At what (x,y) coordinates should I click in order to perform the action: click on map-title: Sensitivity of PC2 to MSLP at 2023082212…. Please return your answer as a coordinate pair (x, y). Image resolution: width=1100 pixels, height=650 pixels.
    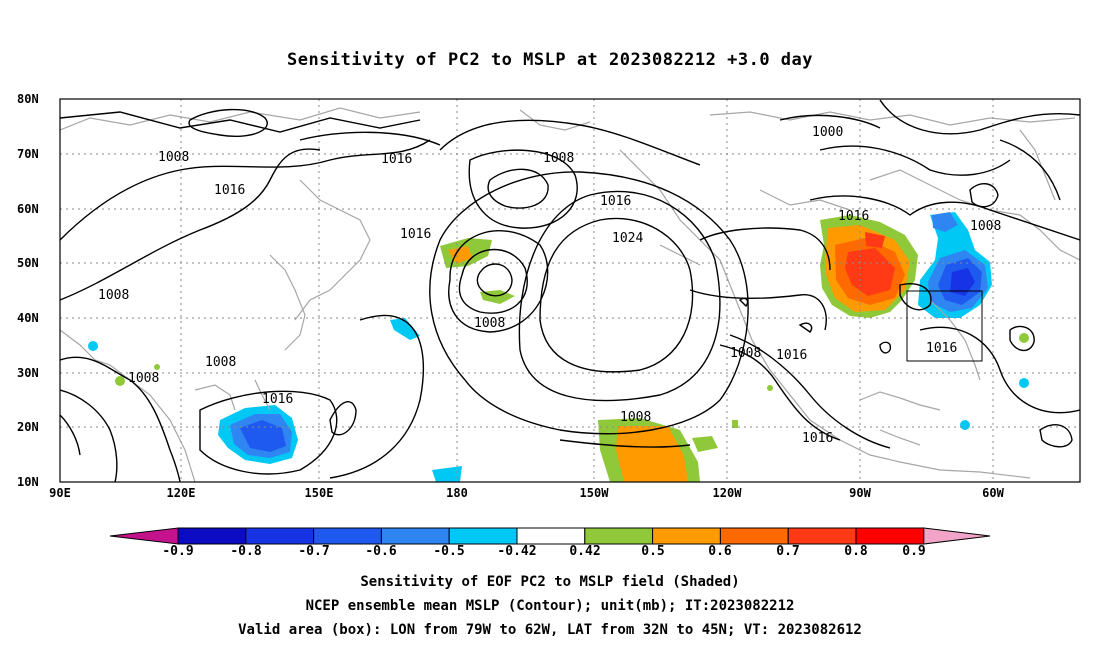
    Looking at the image, I should click on (549, 60).